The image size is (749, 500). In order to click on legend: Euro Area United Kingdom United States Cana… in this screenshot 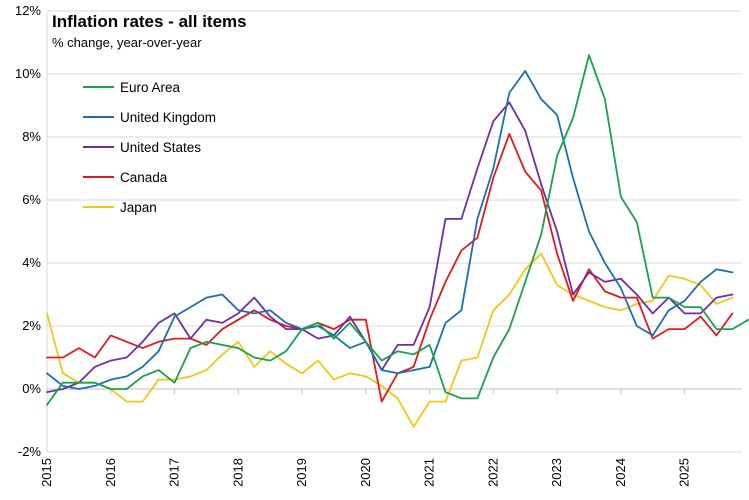, I will do `click(149, 147)`.